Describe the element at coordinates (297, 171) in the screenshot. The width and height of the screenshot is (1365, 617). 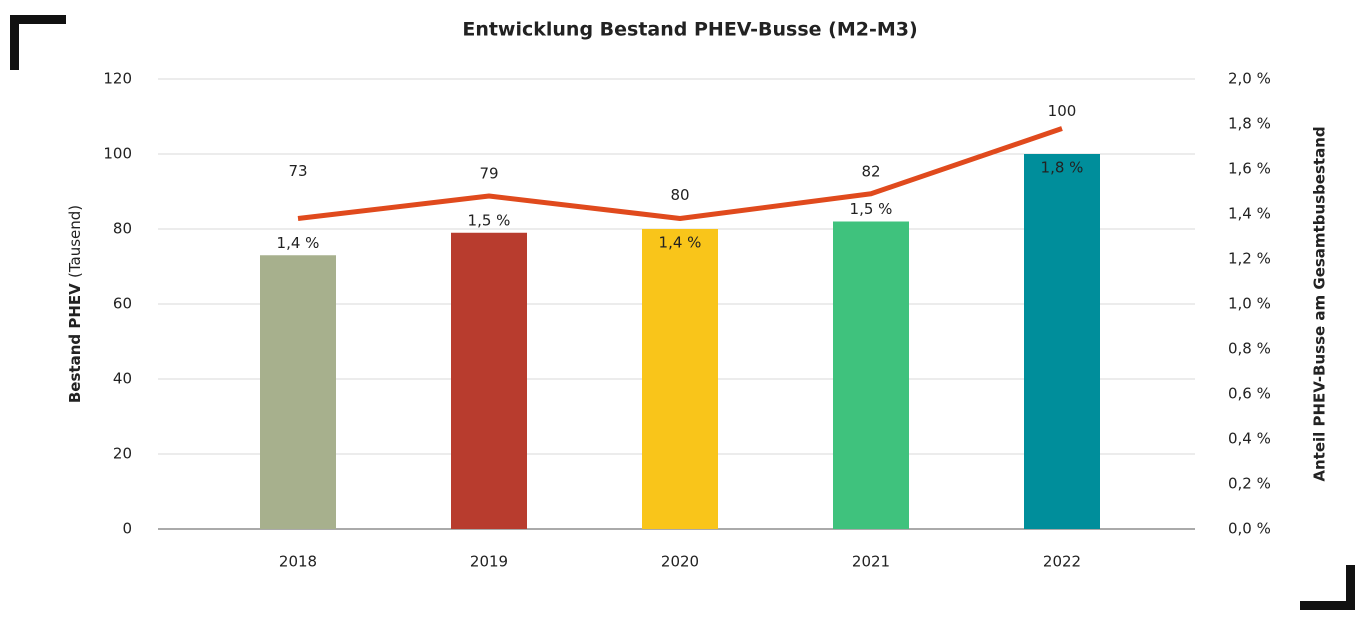
I see `bar-value-label: 73` at that location.